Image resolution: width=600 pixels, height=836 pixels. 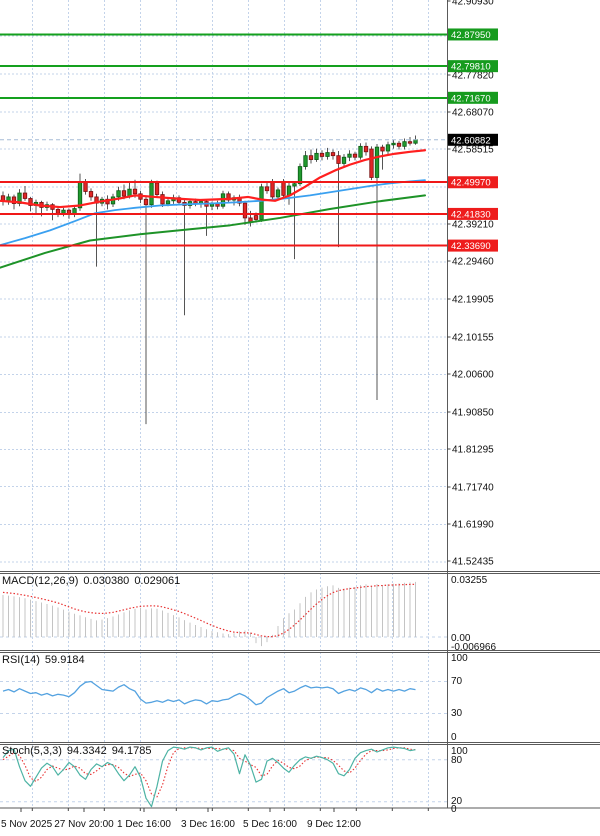 I want to click on stoch-k-line, so click(x=209, y=777).